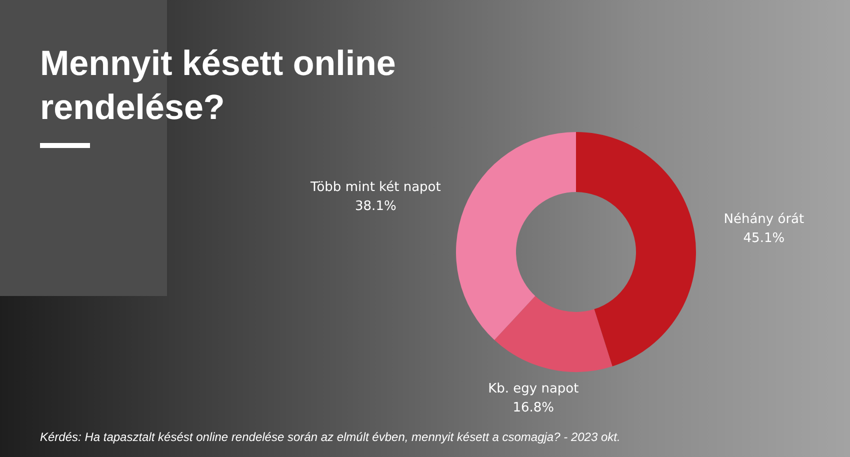 This screenshot has width=850, height=457. I want to click on text: Kérdés: Ha tapasztalt késést online rendelése során az elmúlt évben, mennyit késett a csomagja? - 2023 okt., so click(330, 437).